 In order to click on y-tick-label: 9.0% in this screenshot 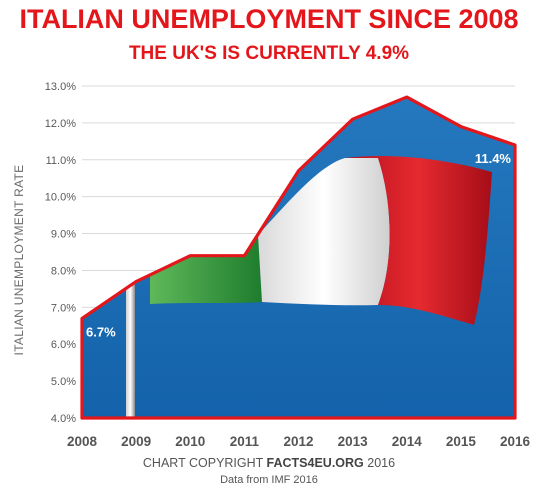, I will do `click(63, 235)`.